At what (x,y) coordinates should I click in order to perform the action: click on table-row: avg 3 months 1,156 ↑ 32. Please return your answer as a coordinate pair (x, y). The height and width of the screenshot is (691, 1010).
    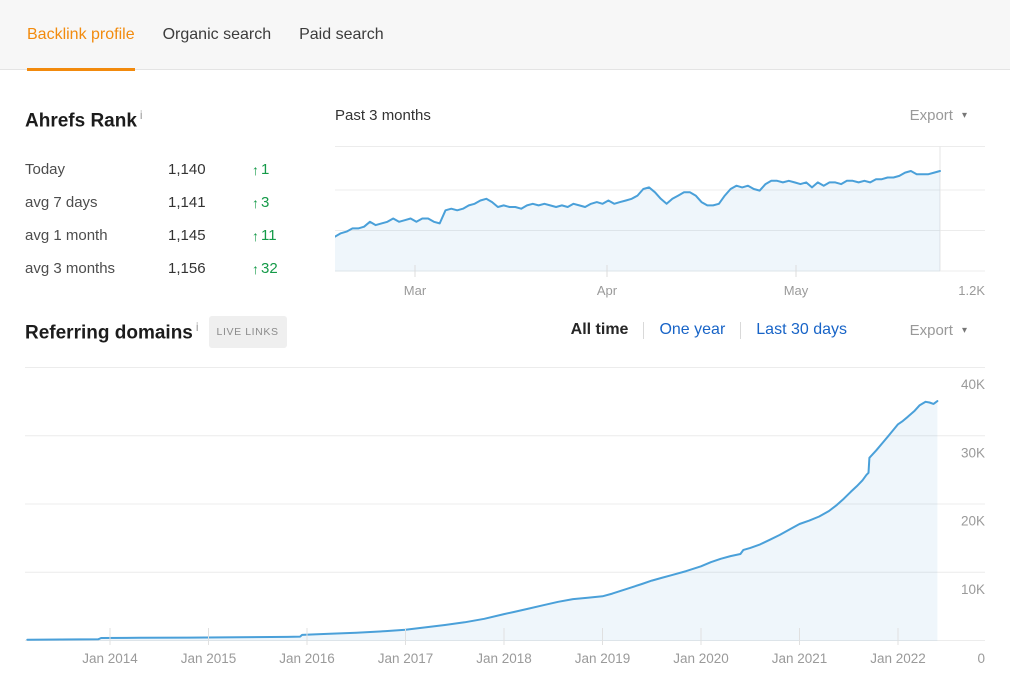
    Looking at the image, I should click on (175, 268).